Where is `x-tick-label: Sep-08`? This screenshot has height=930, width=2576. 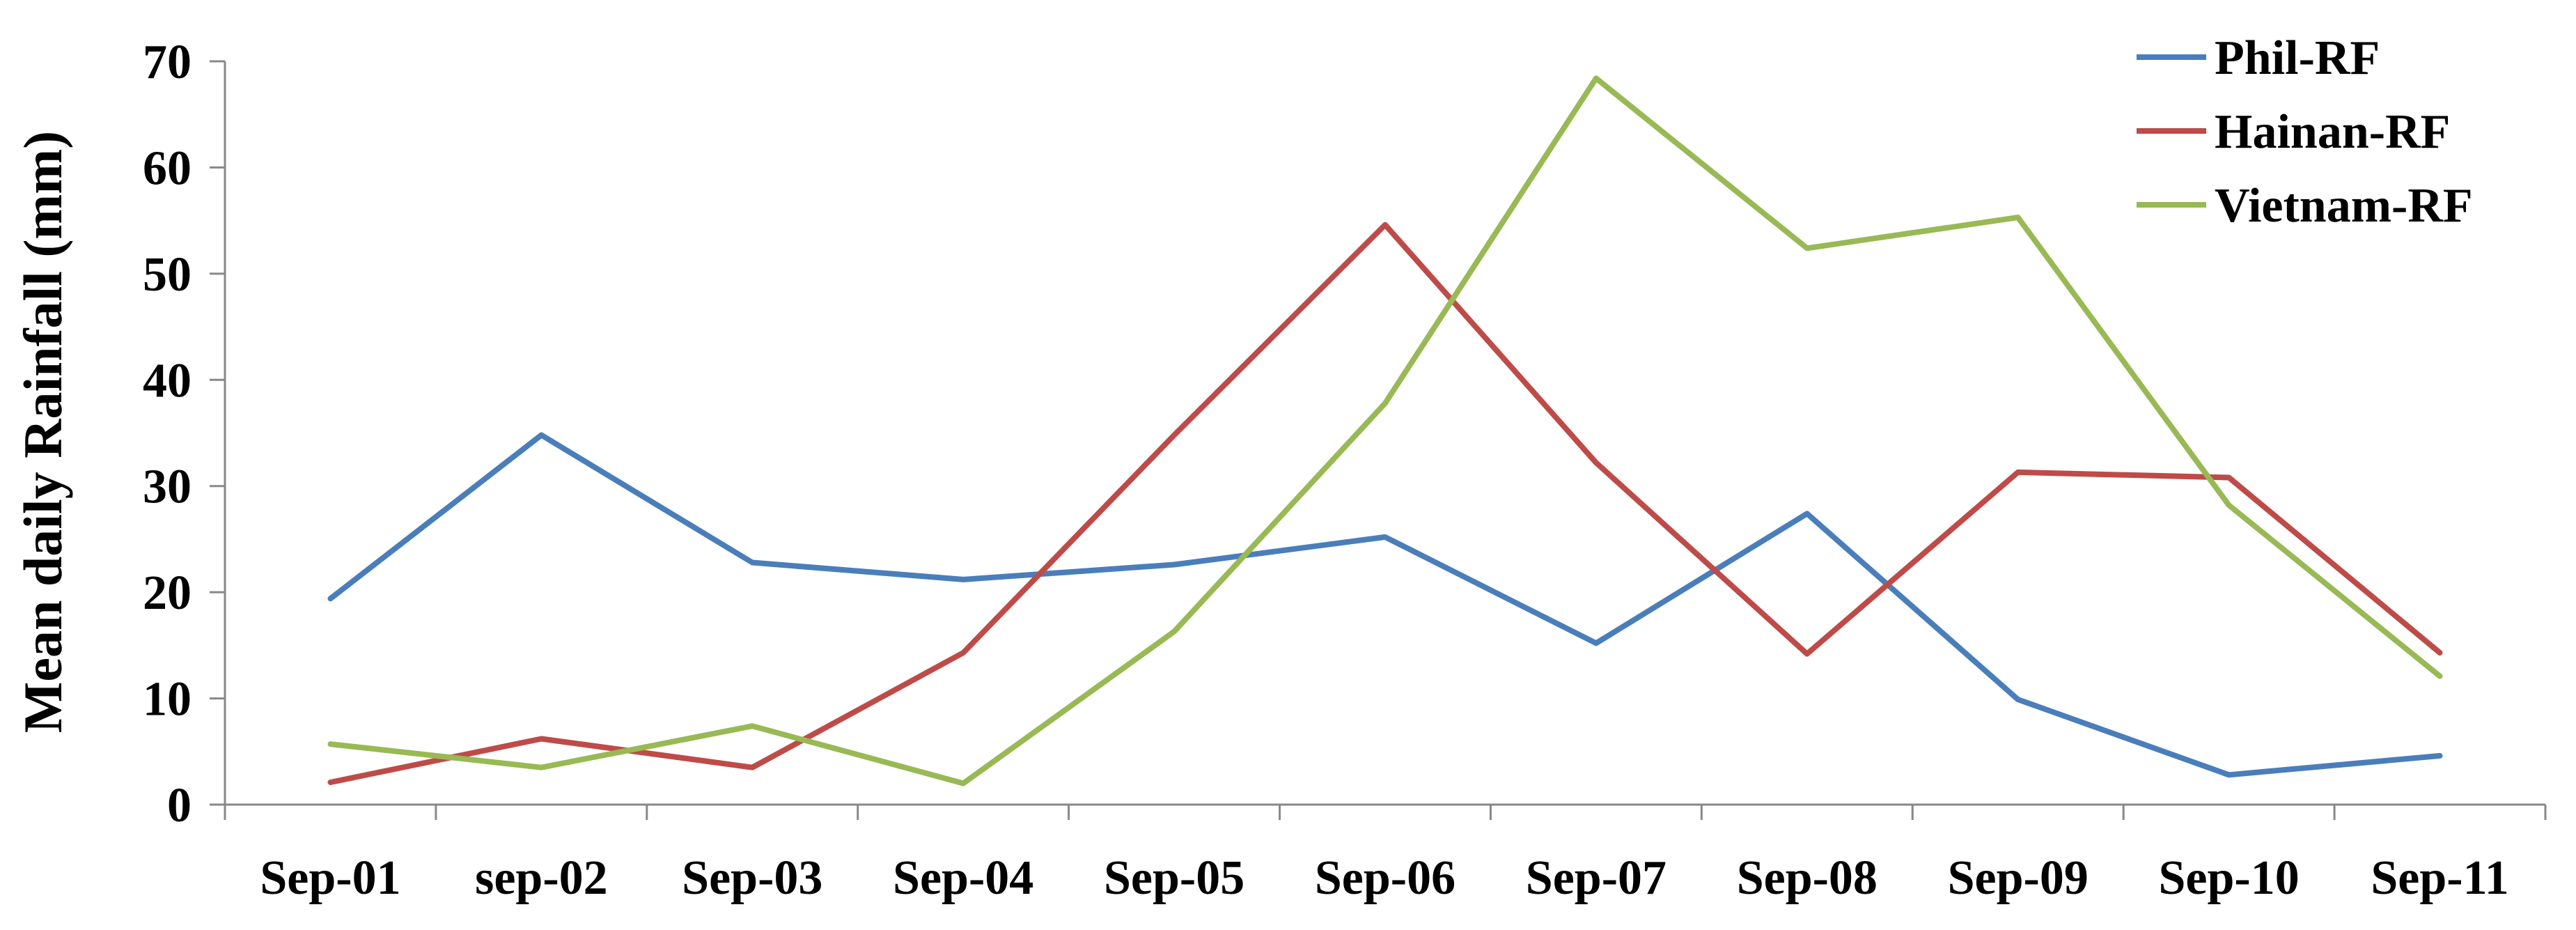
x-tick-label: Sep-08 is located at coordinates (1808, 878).